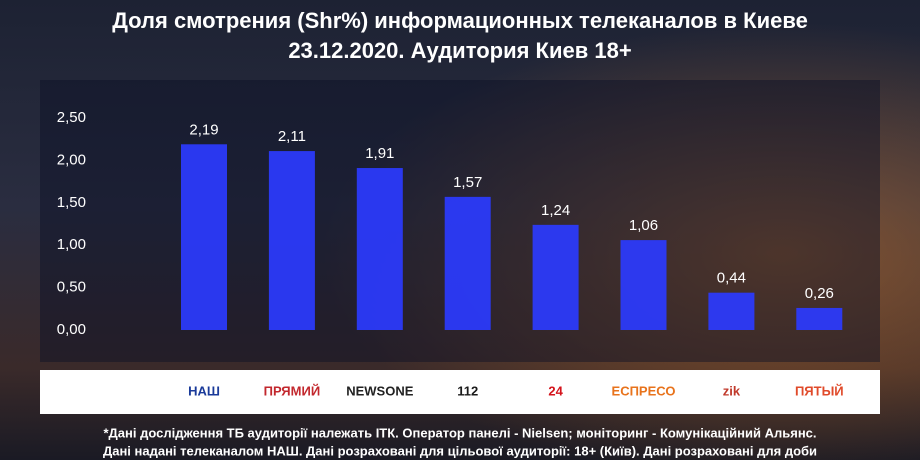 This screenshot has width=920, height=460. I want to click on y-tick-label: 1,50, so click(71, 202).